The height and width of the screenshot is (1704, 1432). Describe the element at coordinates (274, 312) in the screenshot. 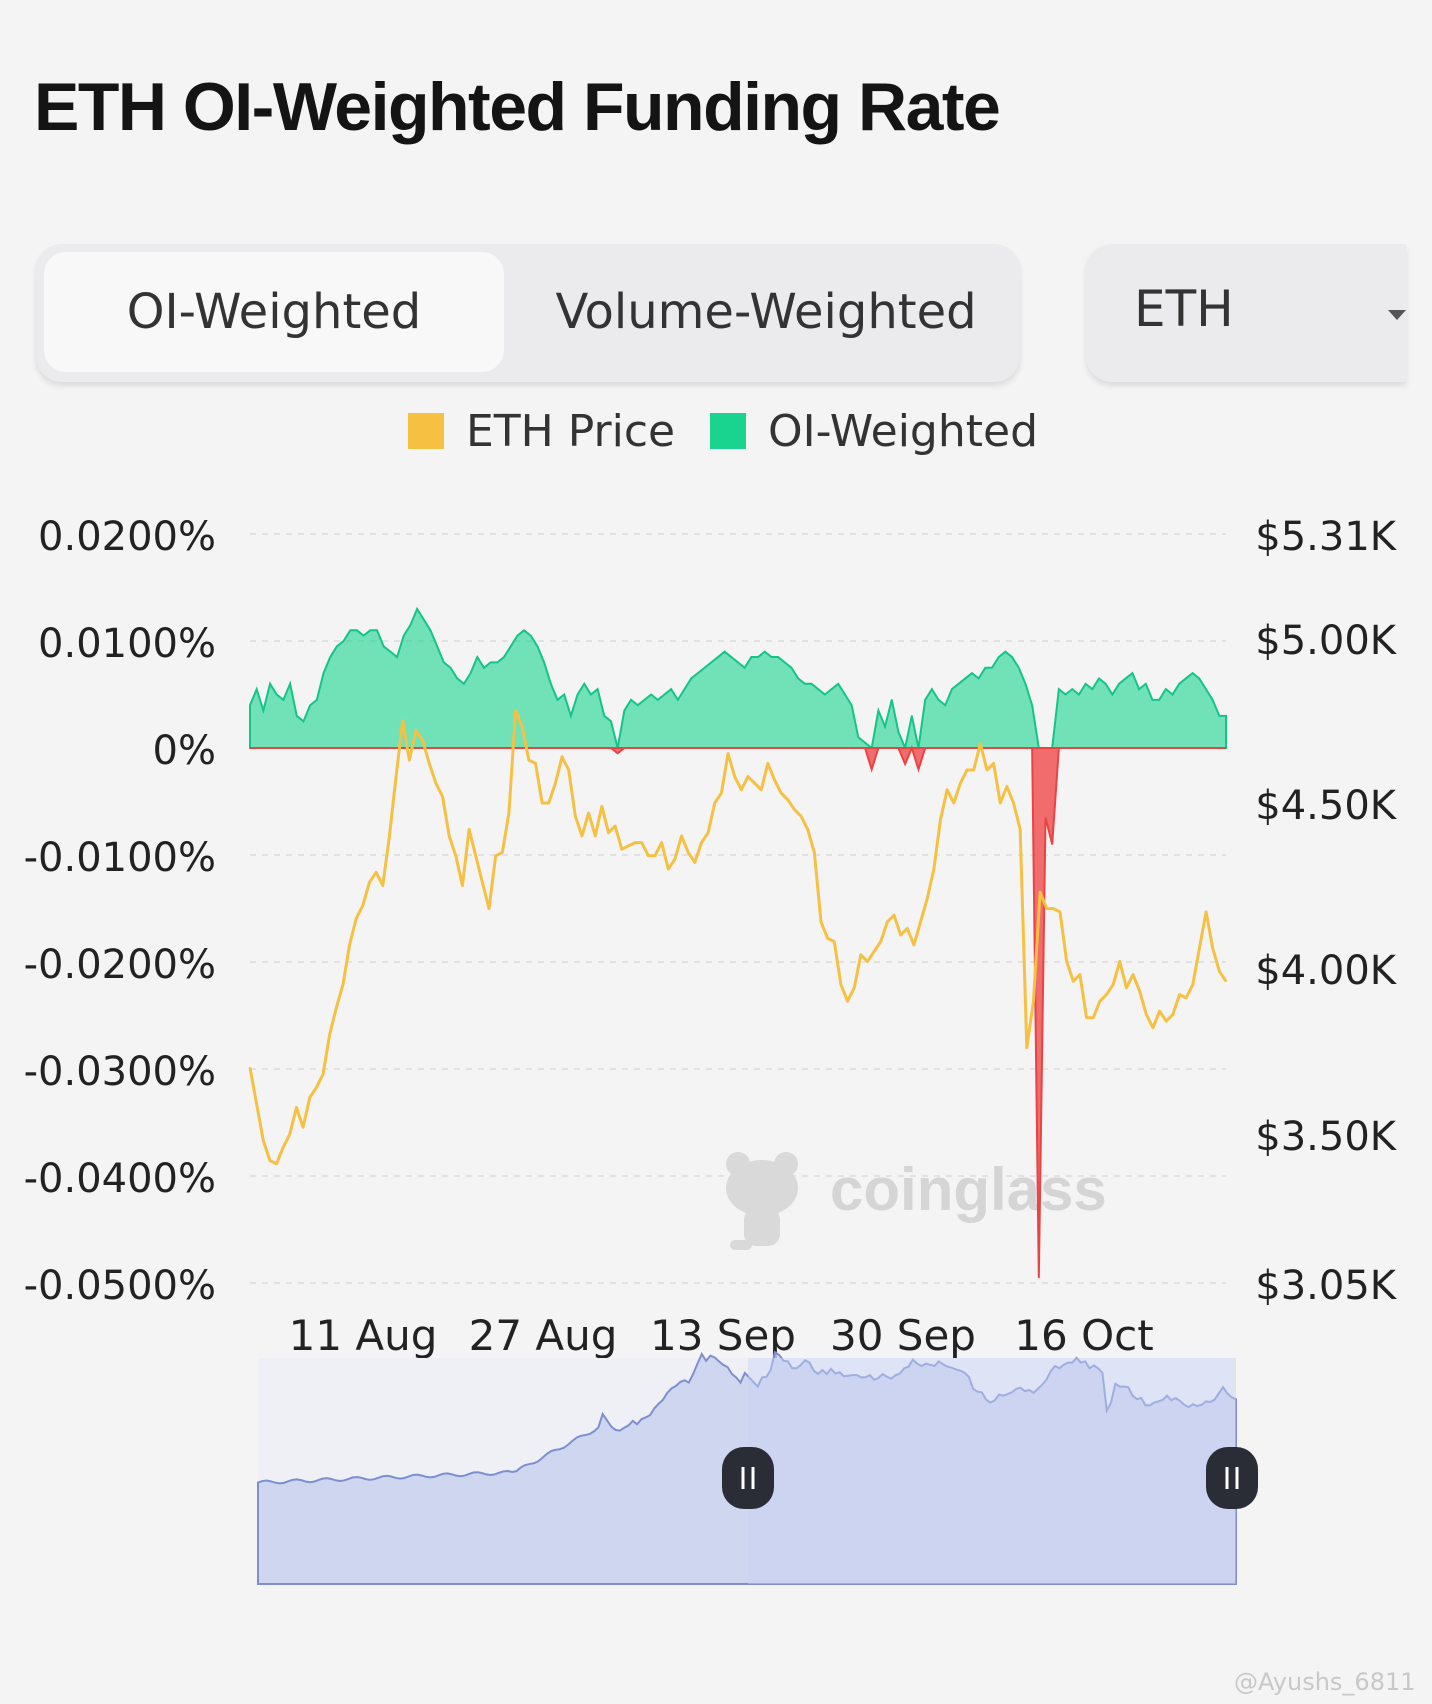

I see `tab-oi-weighted: OI-Weighted` at that location.